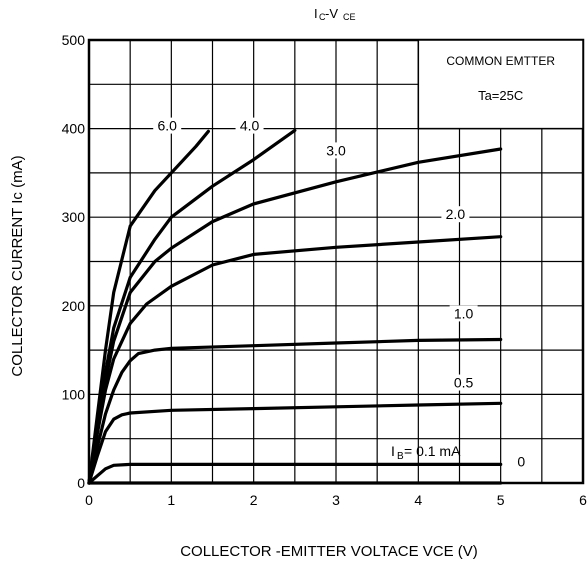  I want to click on curve-label-1.0: 1.0, so click(464, 313).